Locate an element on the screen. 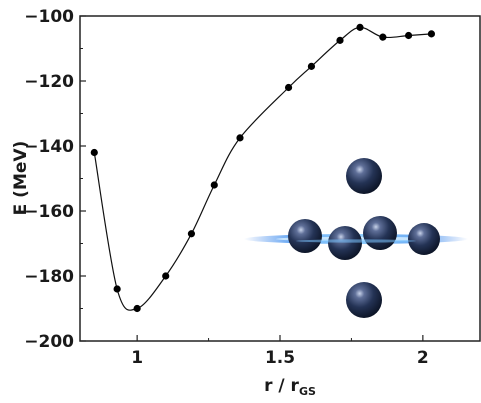  sphere-right is located at coordinates (424, 239).